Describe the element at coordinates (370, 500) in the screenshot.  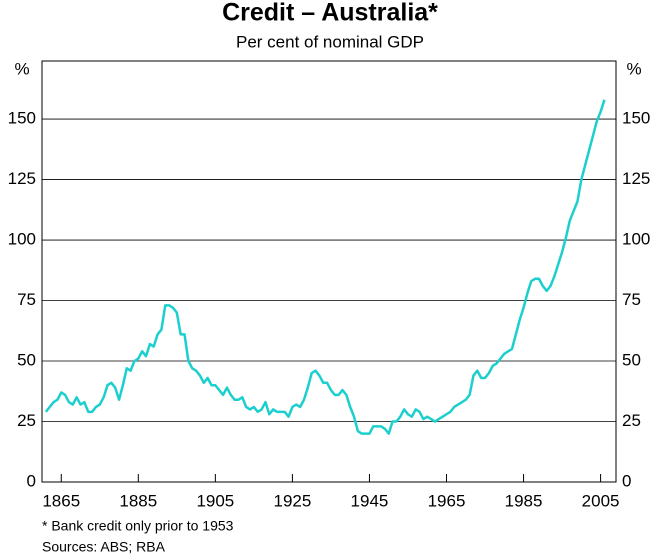
I see `x-tick-label: 1945` at that location.